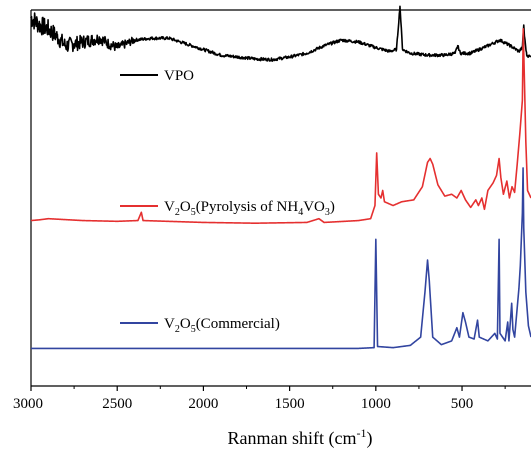  I want to click on x-tick-label: 500, so click(462, 404).